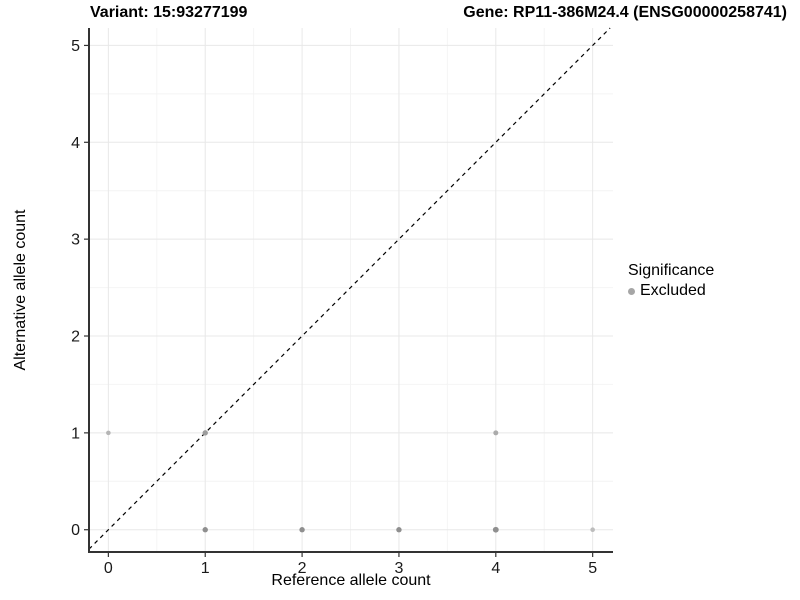 This screenshot has width=800, height=600. Describe the element at coordinates (205, 568) in the screenshot. I see `x-tick-label: 1` at that location.